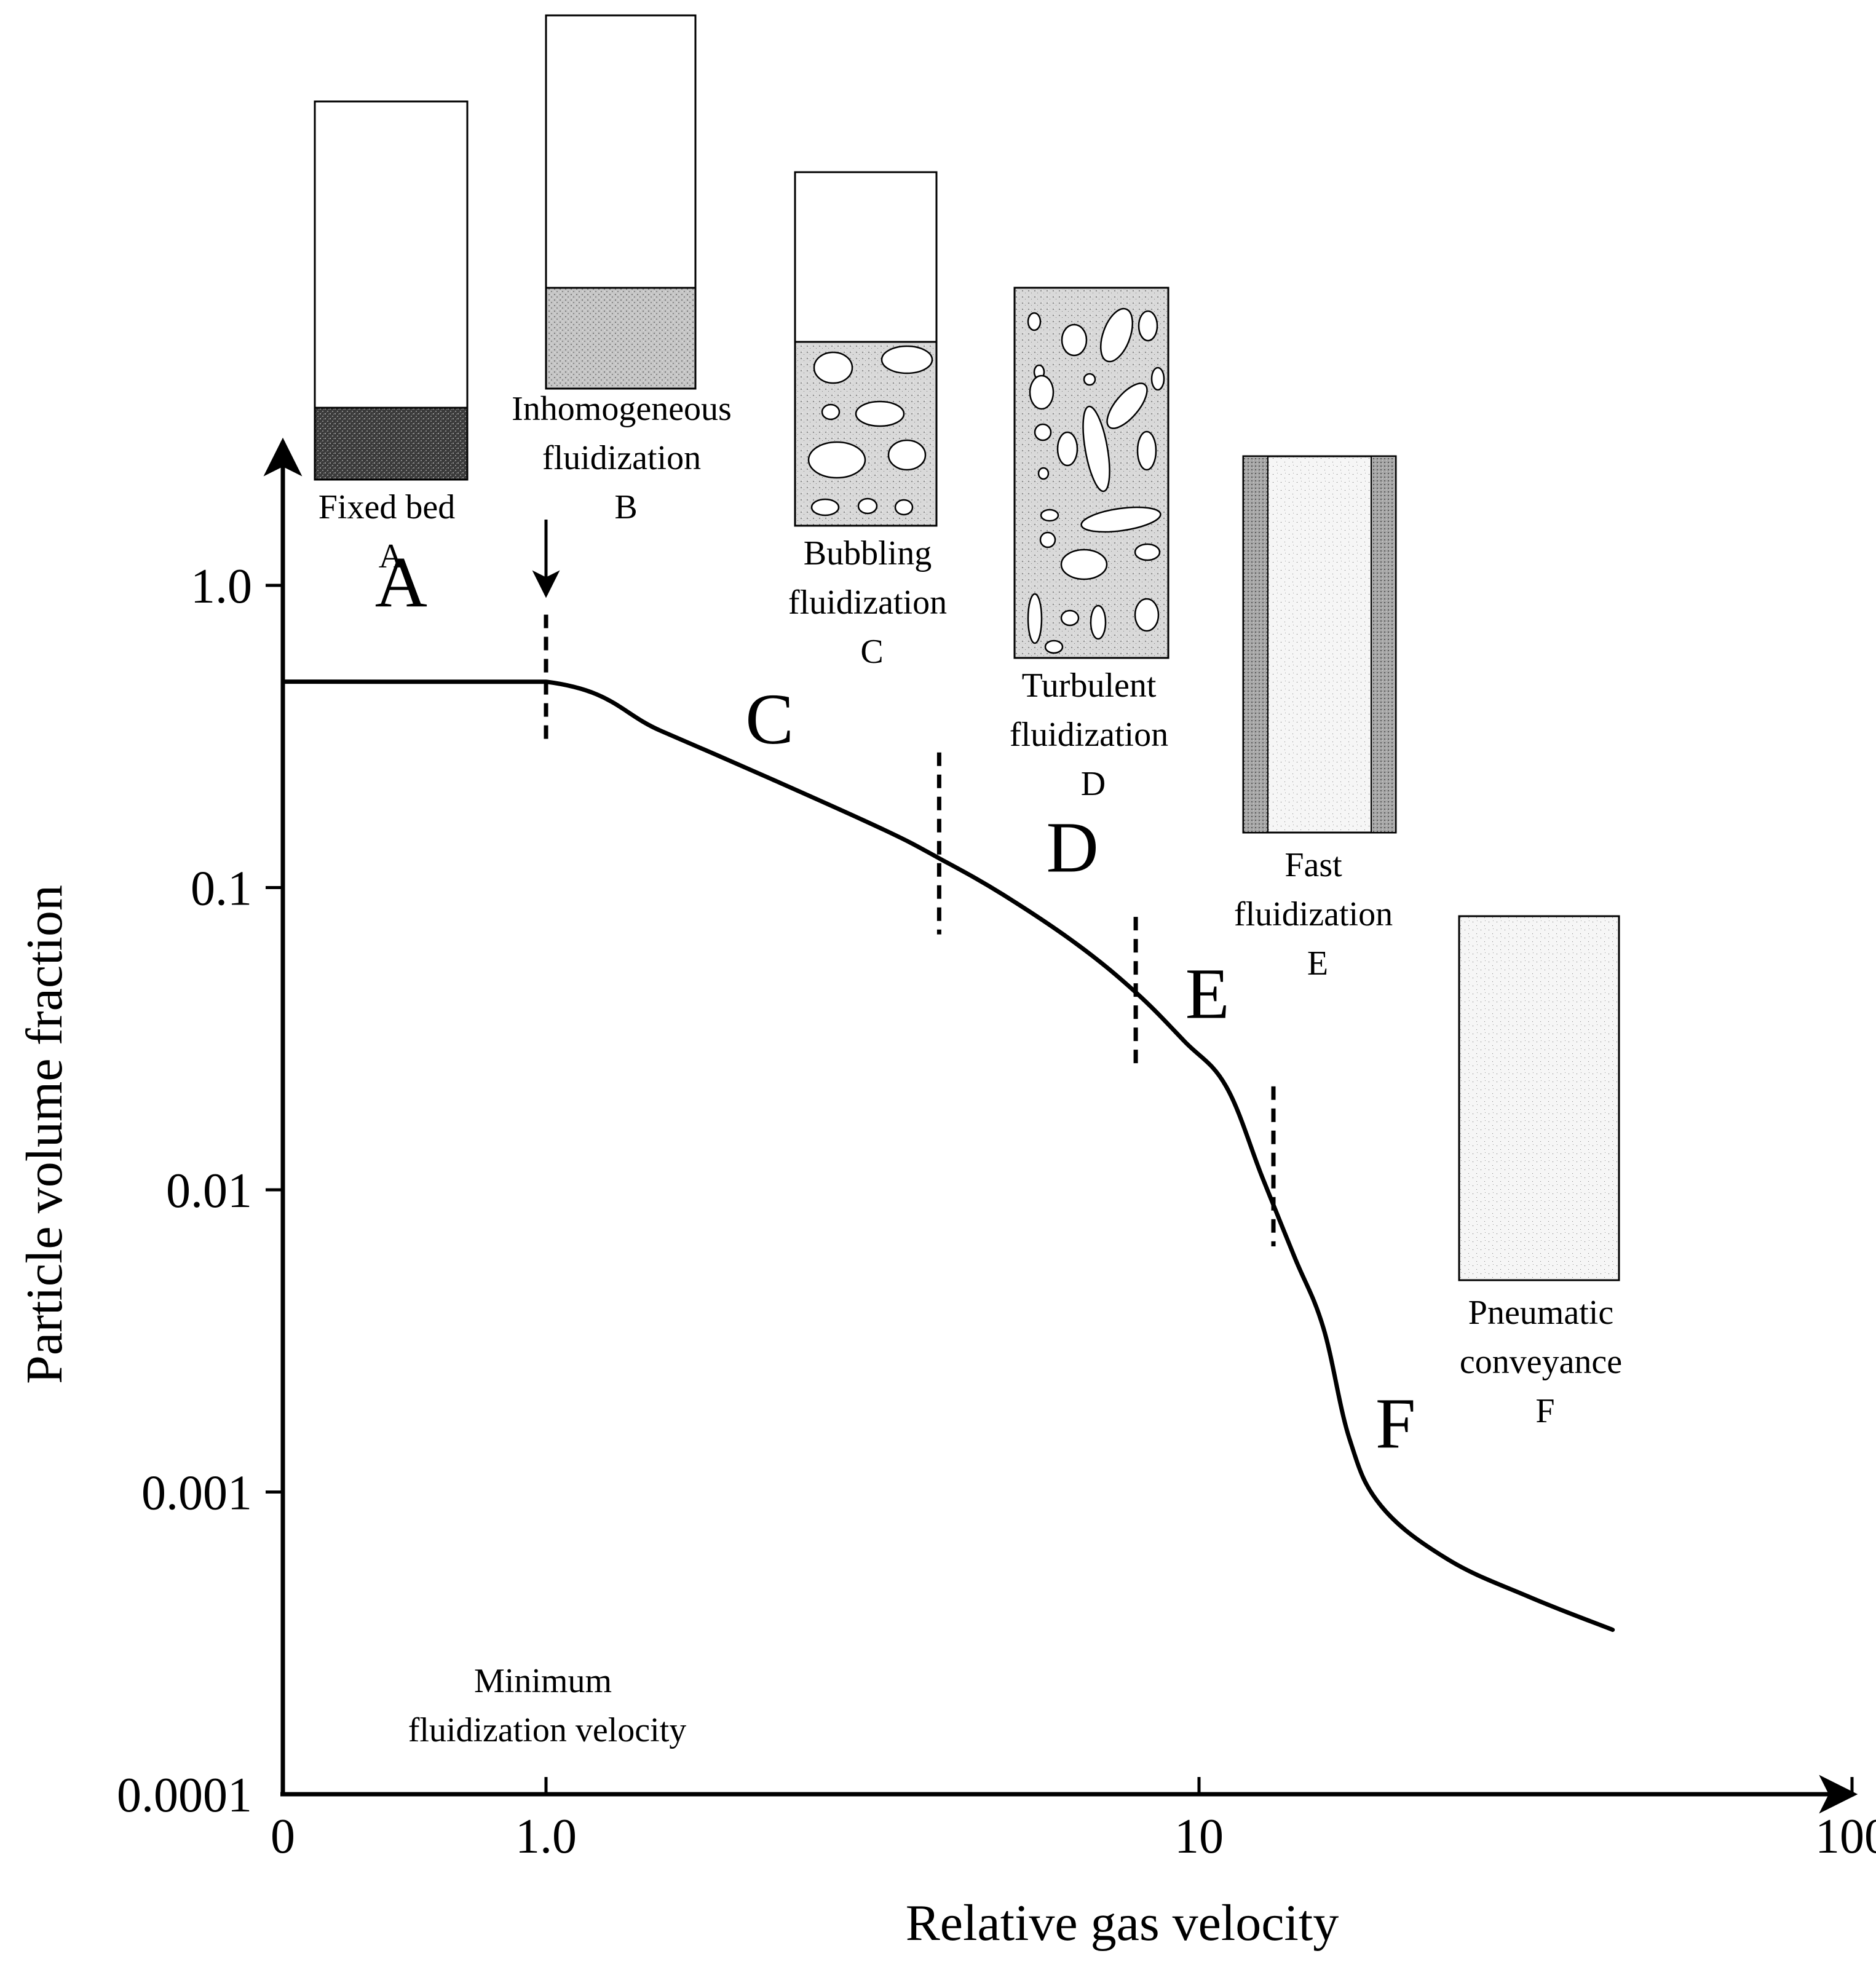 This screenshot has height=1967, width=1876. What do you see at coordinates (1199, 1837) in the screenshot?
I see `x-tick-label: 10` at bounding box center [1199, 1837].